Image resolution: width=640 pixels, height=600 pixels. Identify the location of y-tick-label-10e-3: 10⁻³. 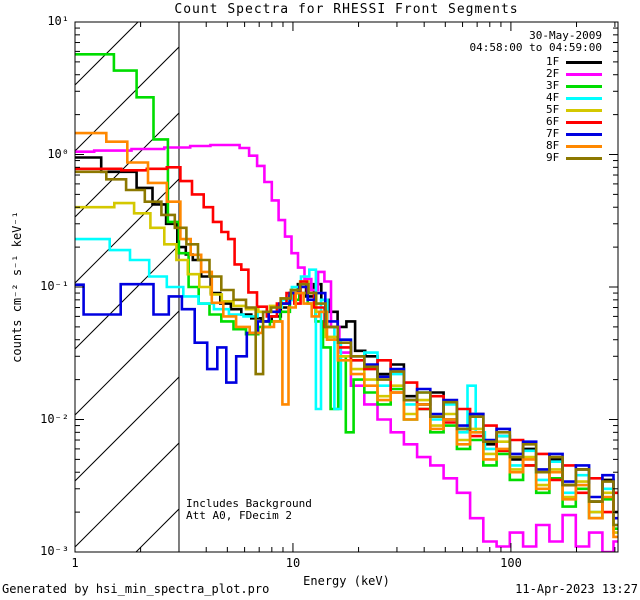
(54, 551).